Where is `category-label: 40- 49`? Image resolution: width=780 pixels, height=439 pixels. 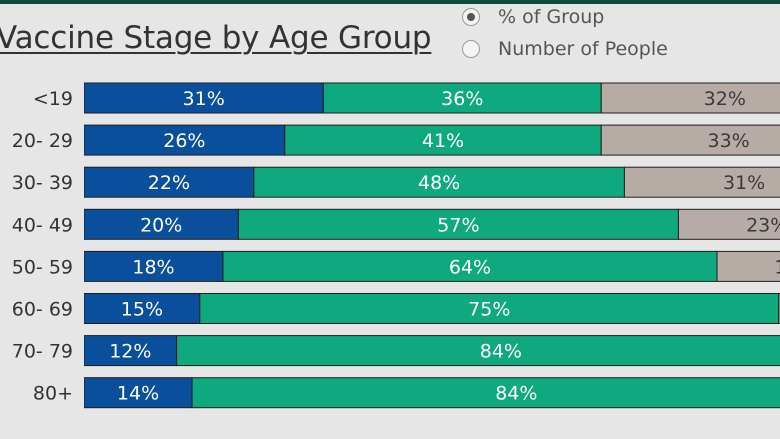
category-label: 40- 49 is located at coordinates (42, 225).